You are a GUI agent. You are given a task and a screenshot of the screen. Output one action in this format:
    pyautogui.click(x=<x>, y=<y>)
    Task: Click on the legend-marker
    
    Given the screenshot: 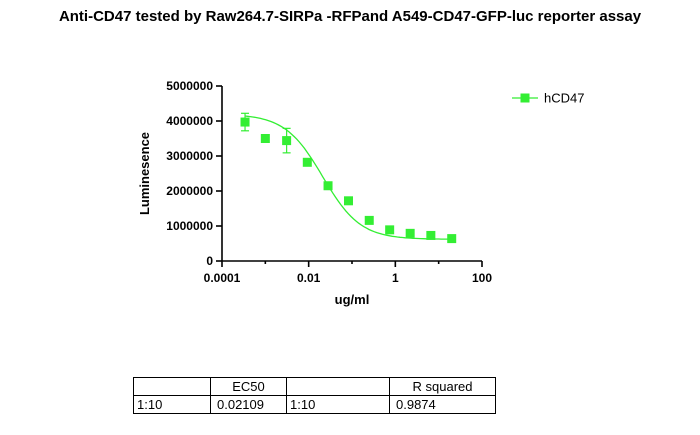 What is the action you would take?
    pyautogui.click(x=525, y=98)
    